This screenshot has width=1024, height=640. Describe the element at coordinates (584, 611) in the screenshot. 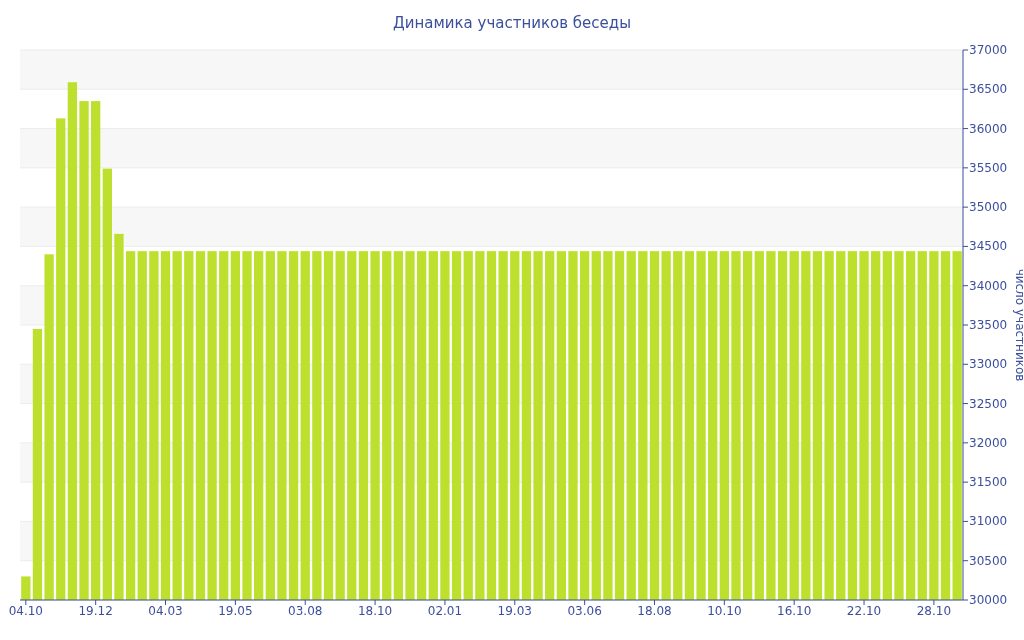

I see `x-tick-label: 03.06` at that location.